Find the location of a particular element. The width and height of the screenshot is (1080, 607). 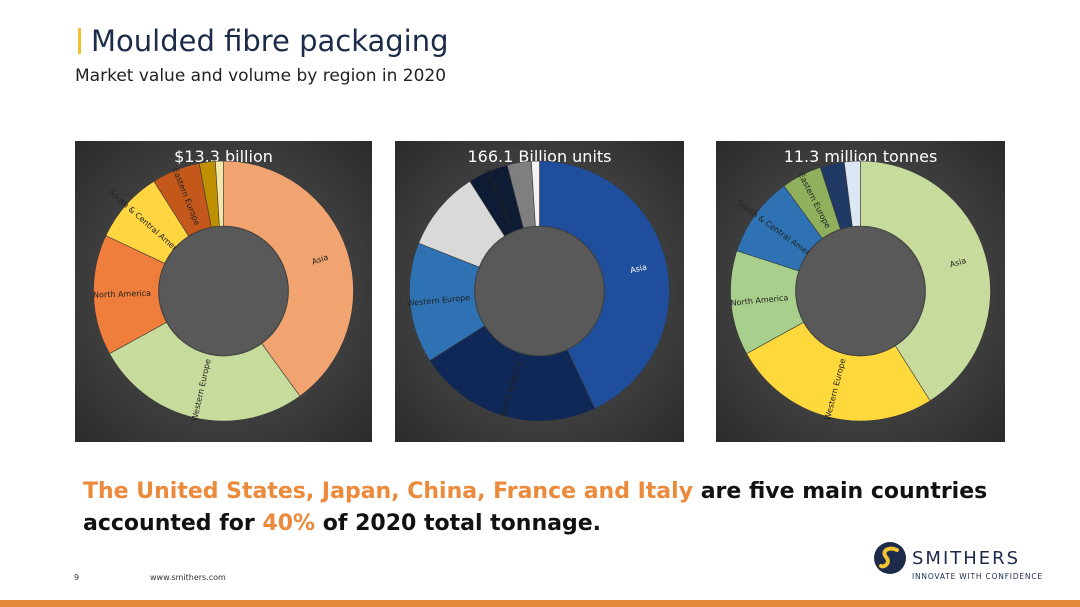

bottom-bar is located at coordinates (540, 603).